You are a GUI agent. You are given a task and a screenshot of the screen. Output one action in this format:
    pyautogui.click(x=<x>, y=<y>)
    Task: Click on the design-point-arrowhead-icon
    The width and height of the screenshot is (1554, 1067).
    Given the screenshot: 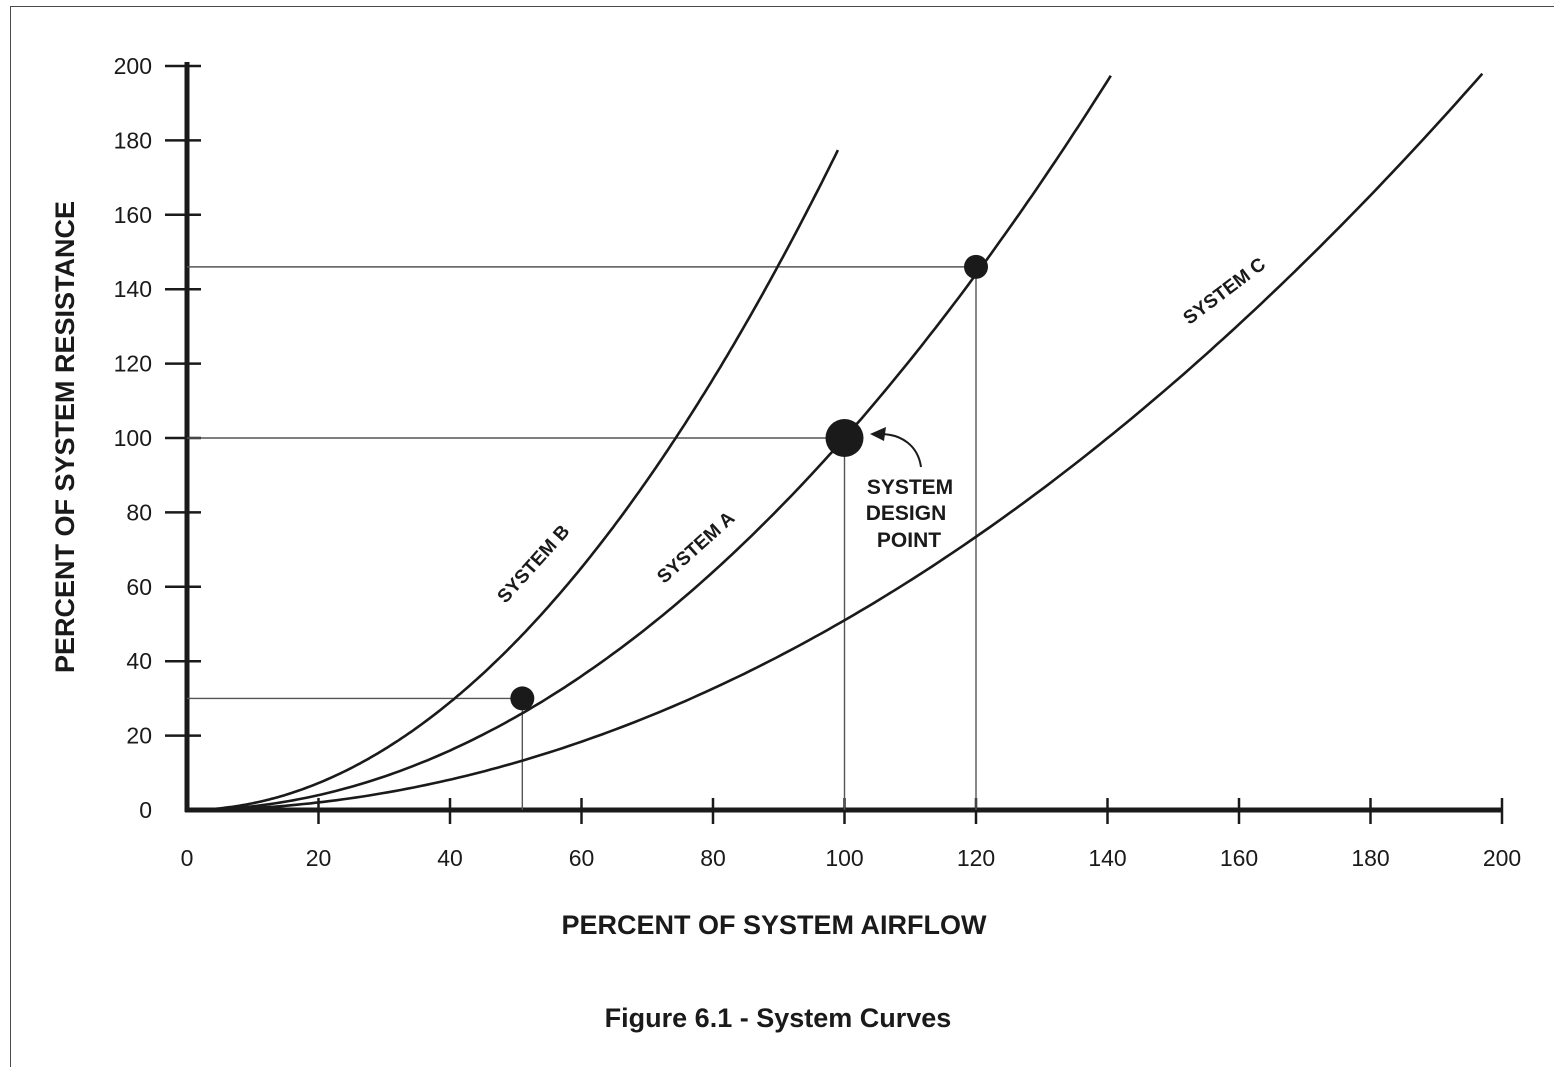 What is the action you would take?
    pyautogui.click(x=878, y=434)
    